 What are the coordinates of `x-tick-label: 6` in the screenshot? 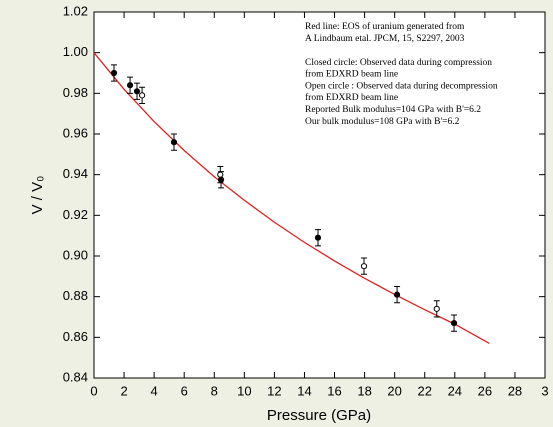 It's located at (184, 390).